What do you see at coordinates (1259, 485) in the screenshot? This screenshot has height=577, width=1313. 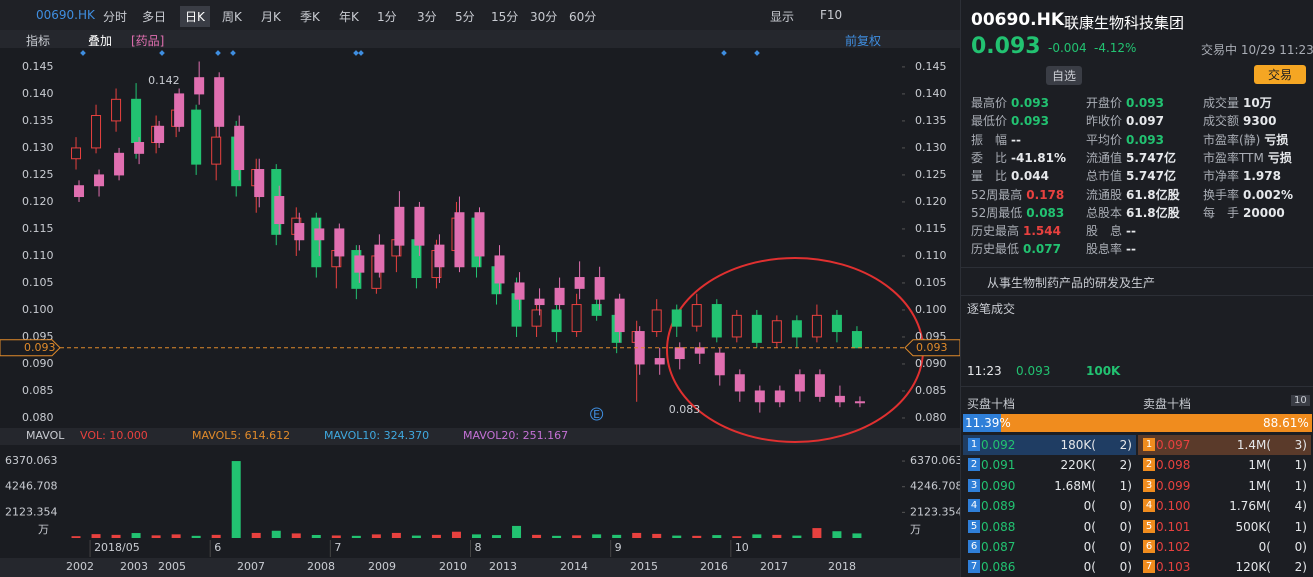 I see `order-volume: 1M(` at bounding box center [1259, 485].